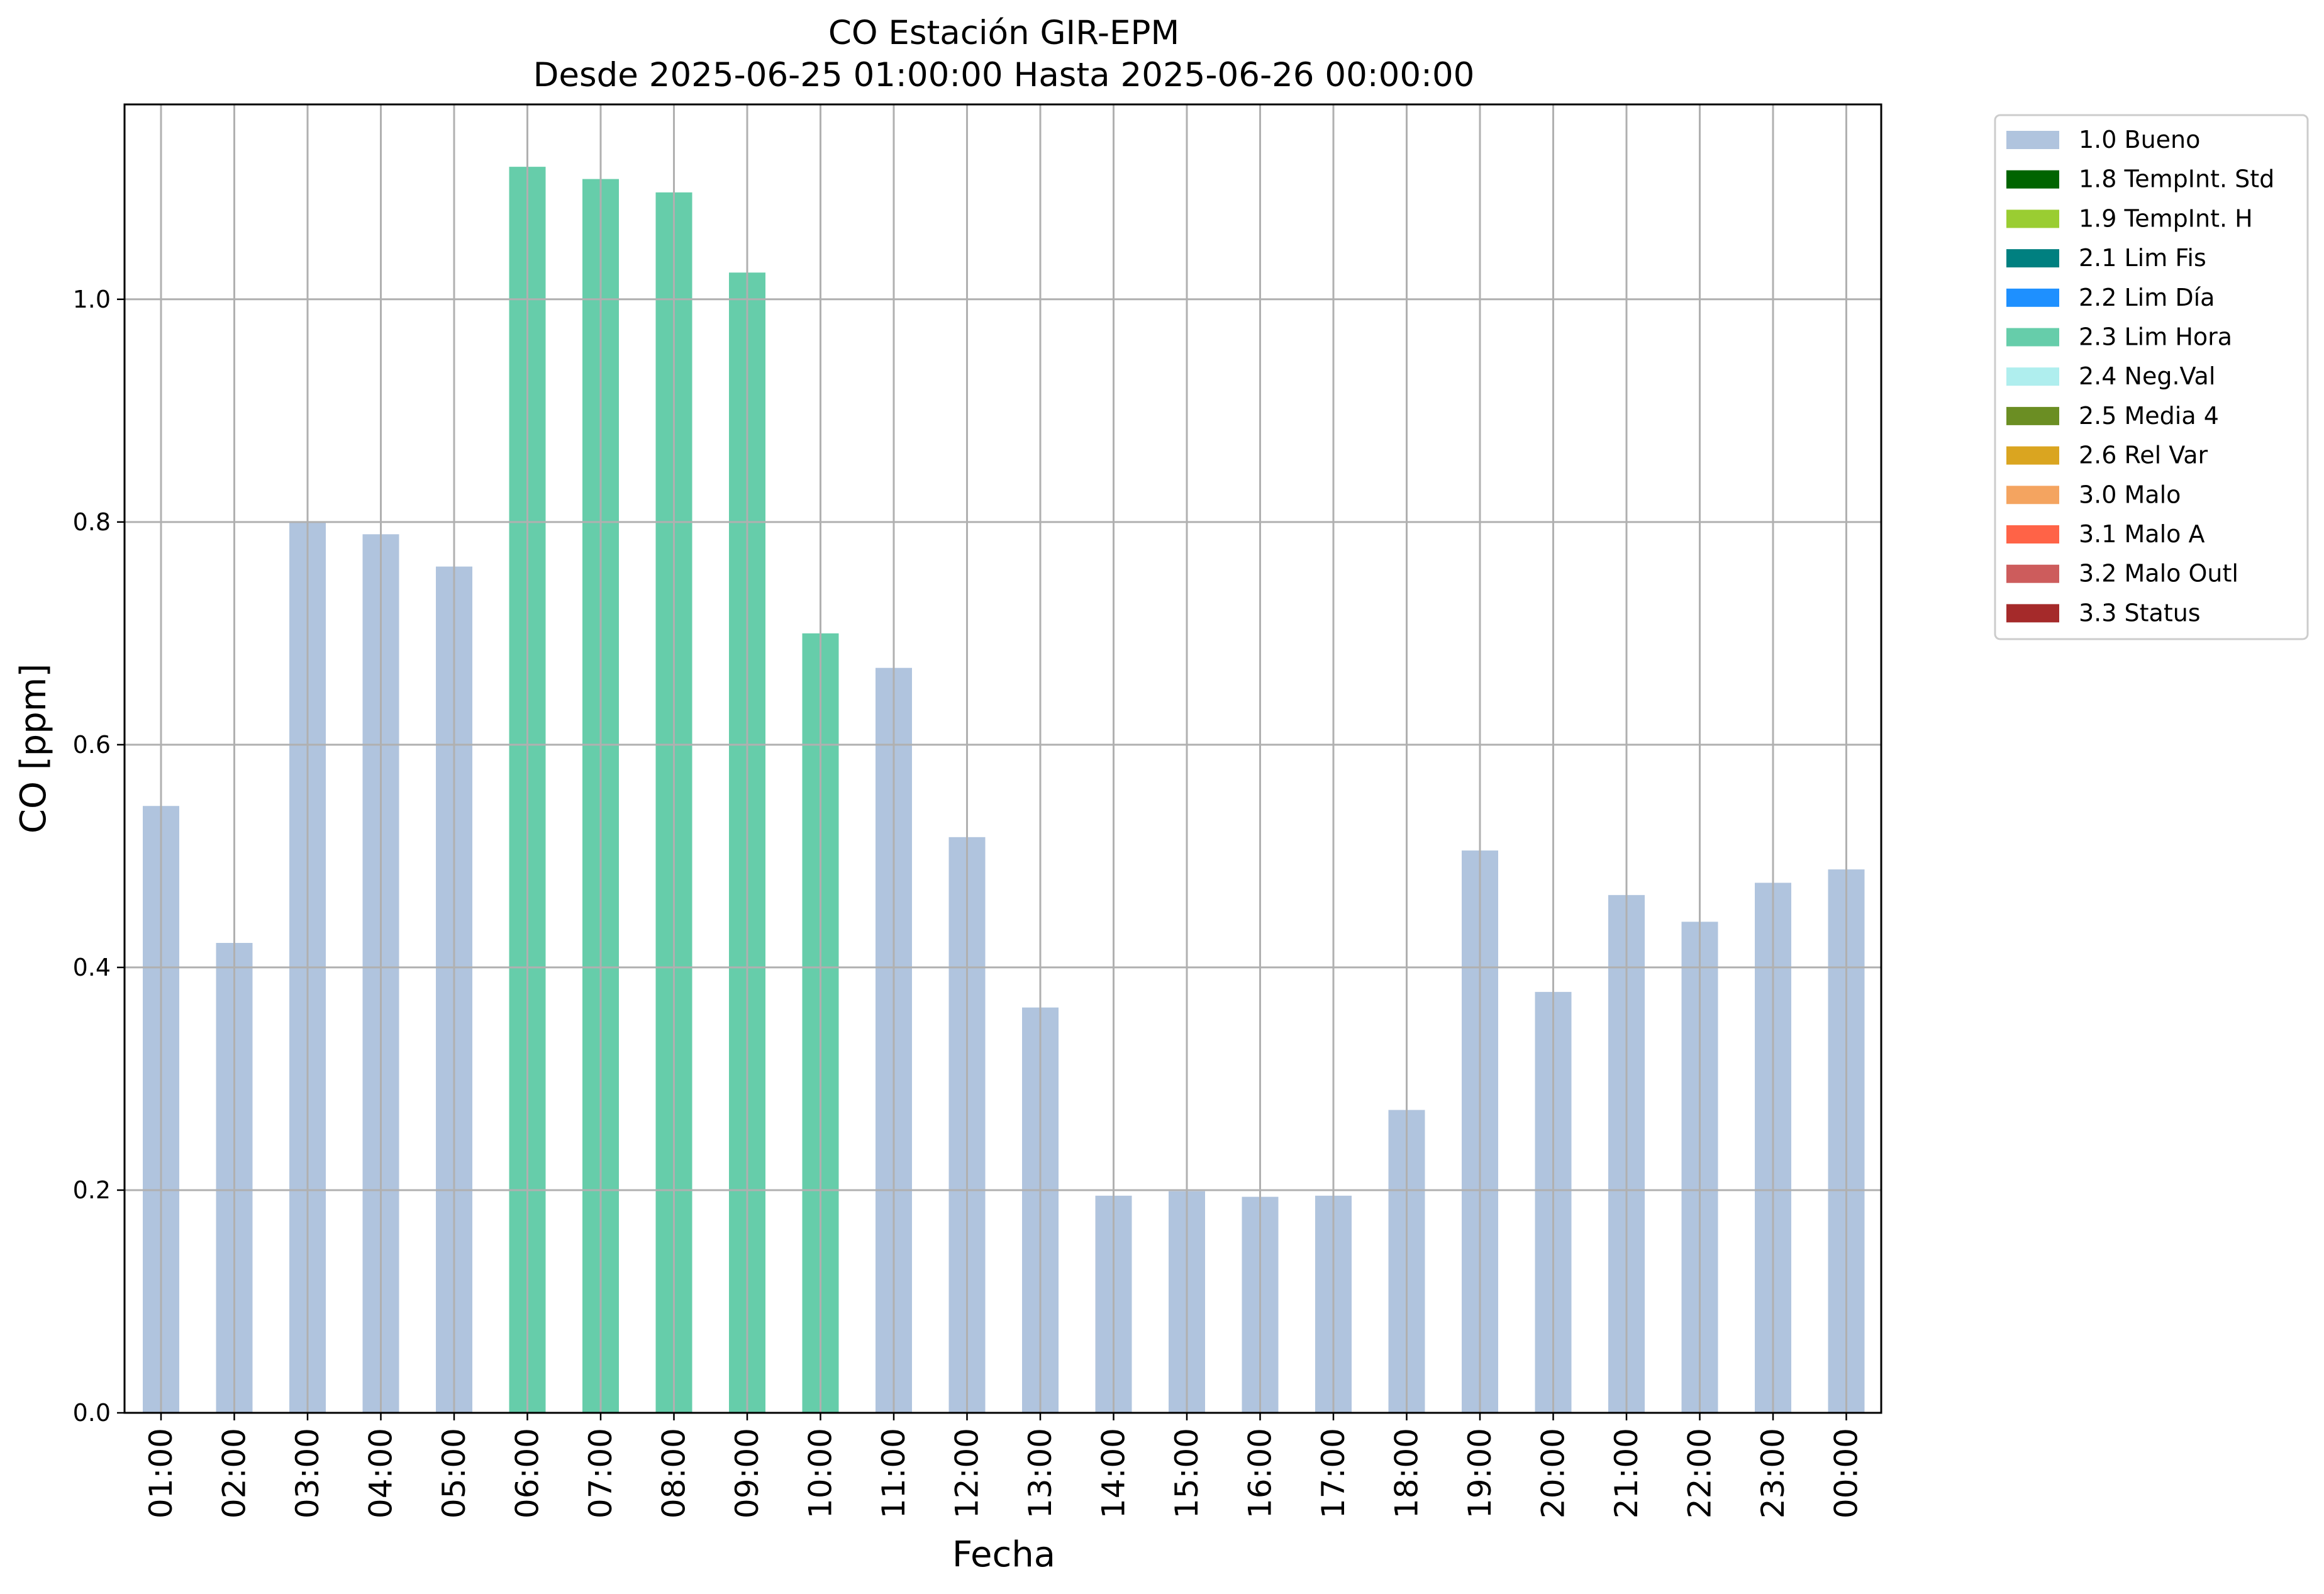 The image size is (2324, 1594). Describe the element at coordinates (92, 299) in the screenshot. I see `y-tick-label: 1.0` at that location.